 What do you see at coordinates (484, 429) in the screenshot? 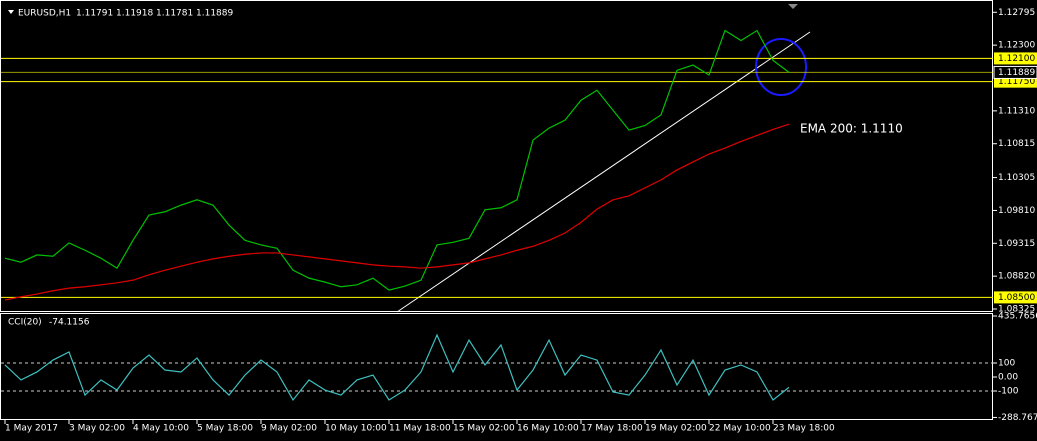
I see `x-tick-label: 15 May 02:00` at bounding box center [484, 429].